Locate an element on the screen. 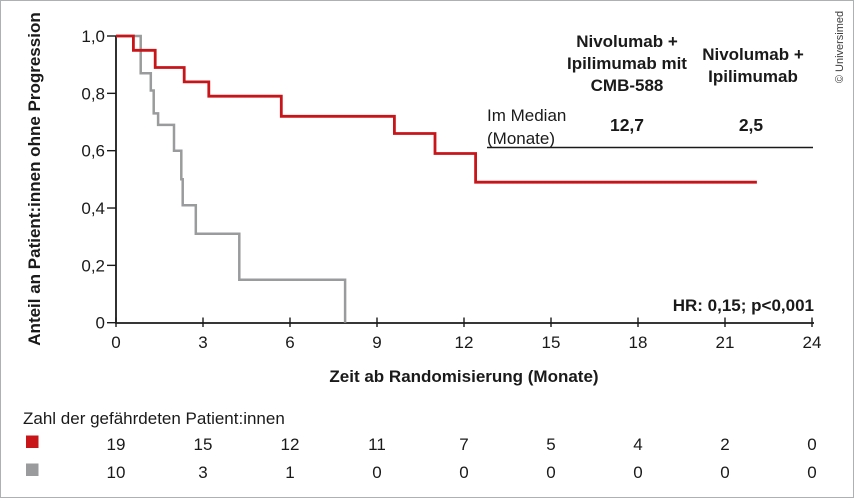 This screenshot has width=854, height=498. legend-red-line-2: Ipilimumab mit is located at coordinates (627, 63).